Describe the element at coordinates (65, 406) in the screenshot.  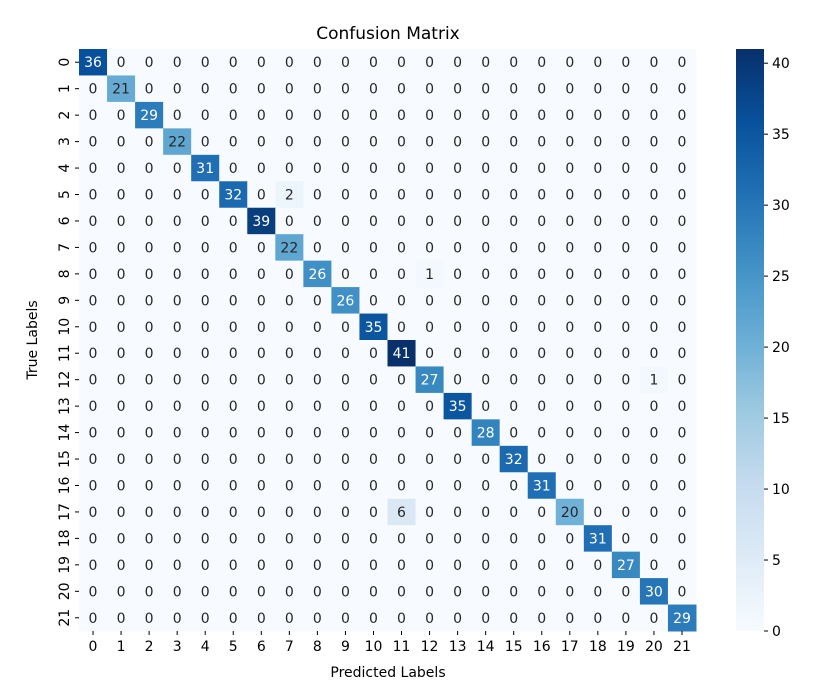
I see `y-tick-label: 13` at that location.